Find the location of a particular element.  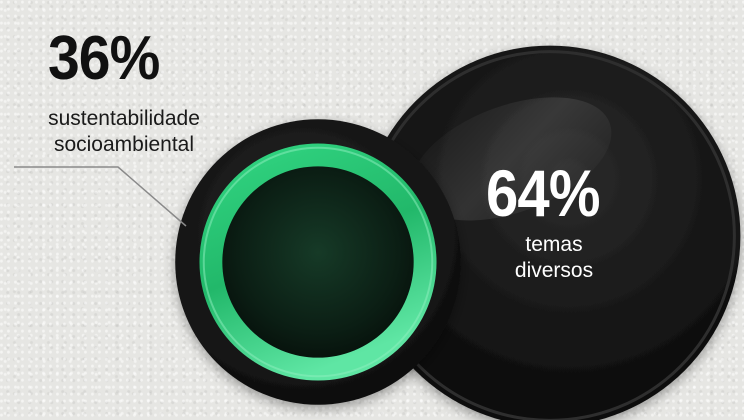

category-label-line: temas is located at coordinates (554, 244).